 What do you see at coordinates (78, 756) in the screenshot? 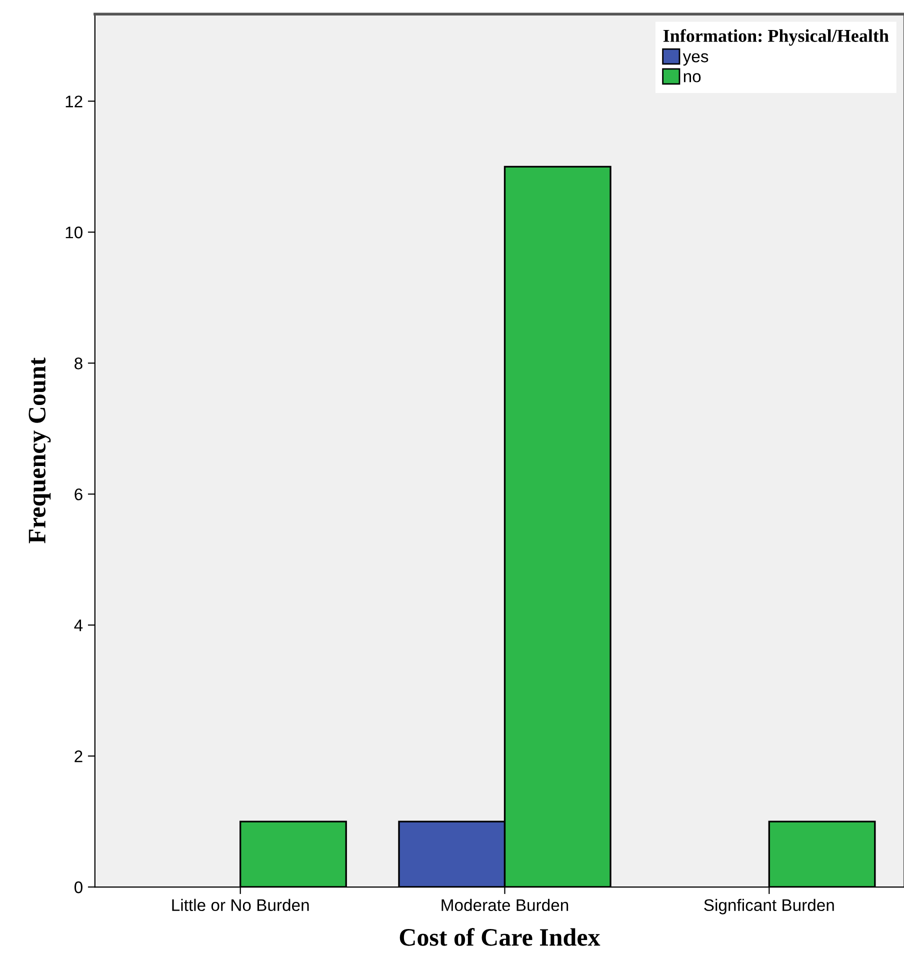
I see `y-tick-label: 2` at bounding box center [78, 756].